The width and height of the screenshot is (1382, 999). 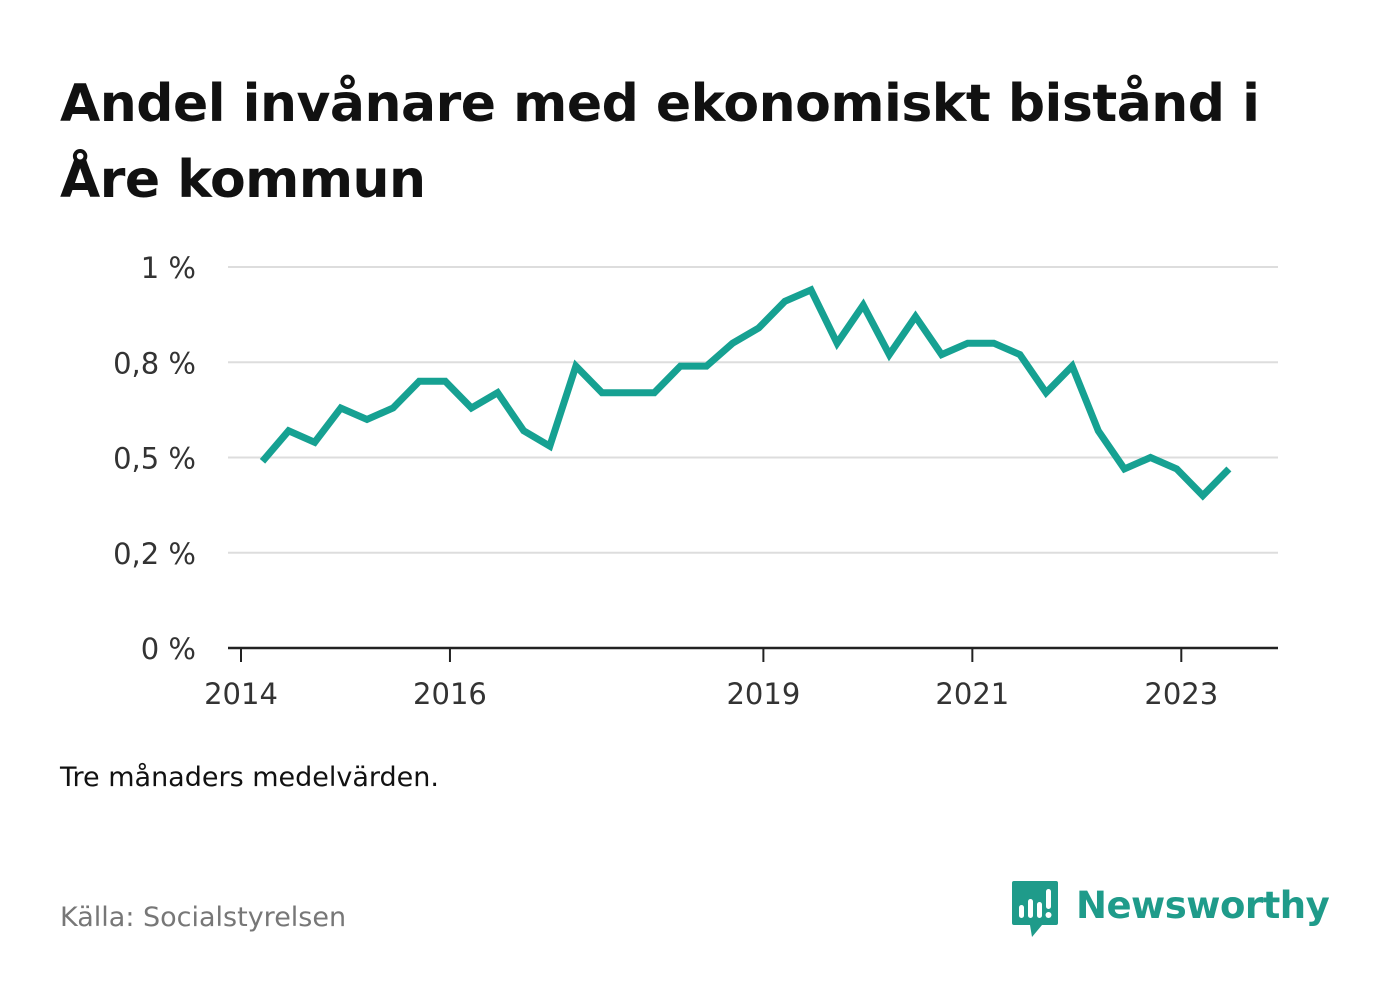 I want to click on brand-name: Newsworthy, so click(x=1203, y=905).